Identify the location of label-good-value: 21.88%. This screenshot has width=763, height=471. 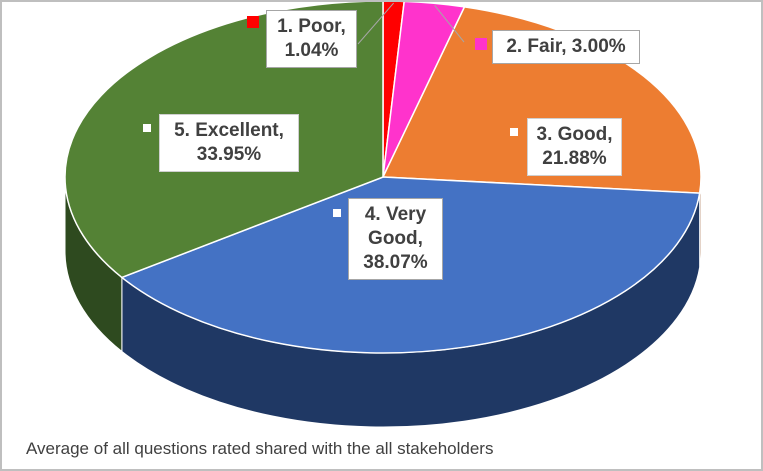
(574, 158).